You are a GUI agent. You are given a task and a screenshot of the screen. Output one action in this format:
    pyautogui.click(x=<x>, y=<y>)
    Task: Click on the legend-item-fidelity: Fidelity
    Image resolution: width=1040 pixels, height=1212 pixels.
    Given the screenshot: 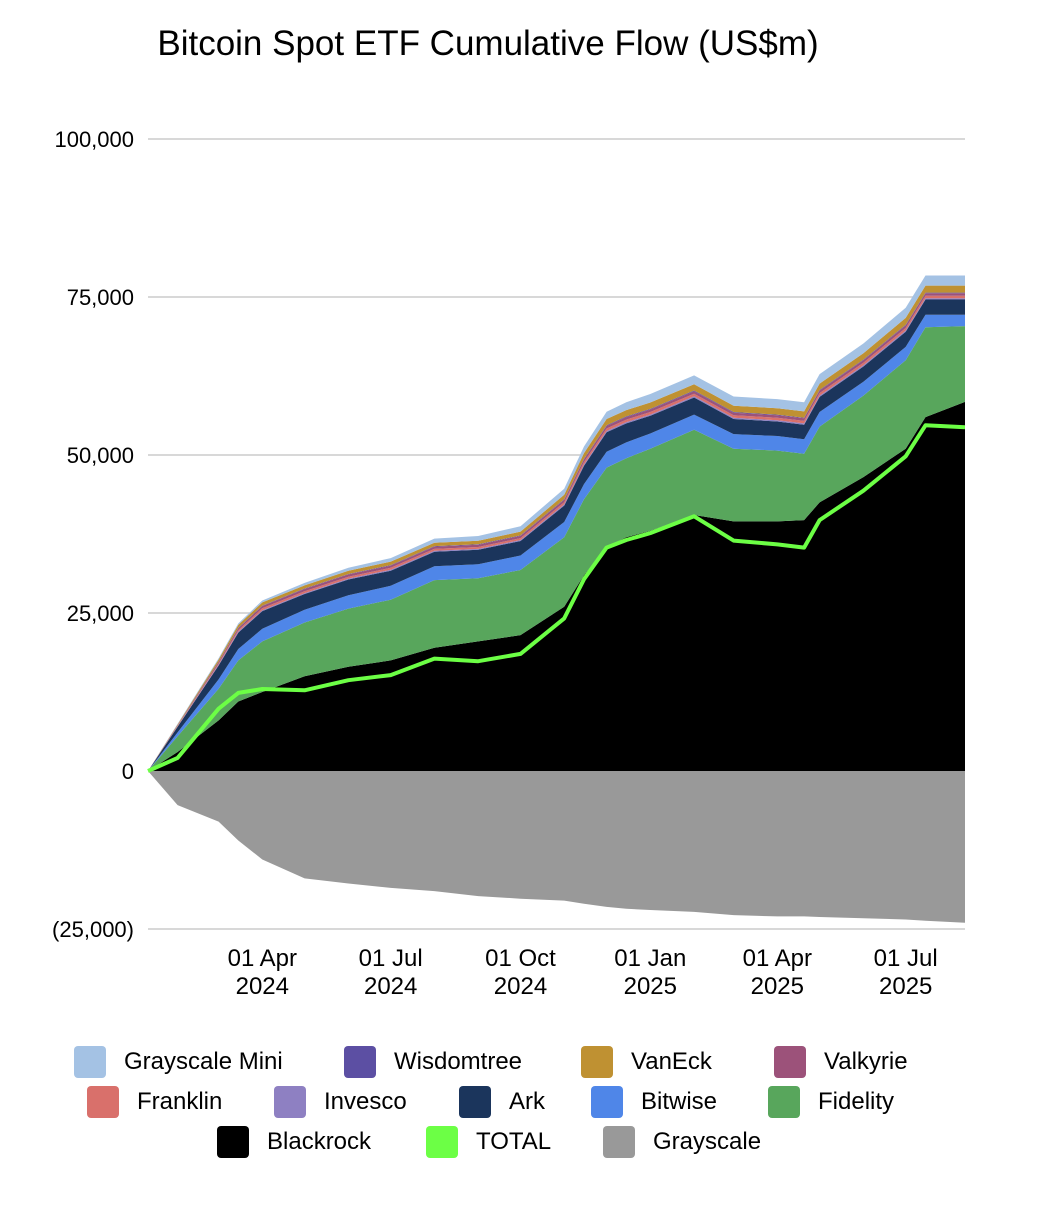 What is the action you would take?
    pyautogui.click(x=831, y=1102)
    